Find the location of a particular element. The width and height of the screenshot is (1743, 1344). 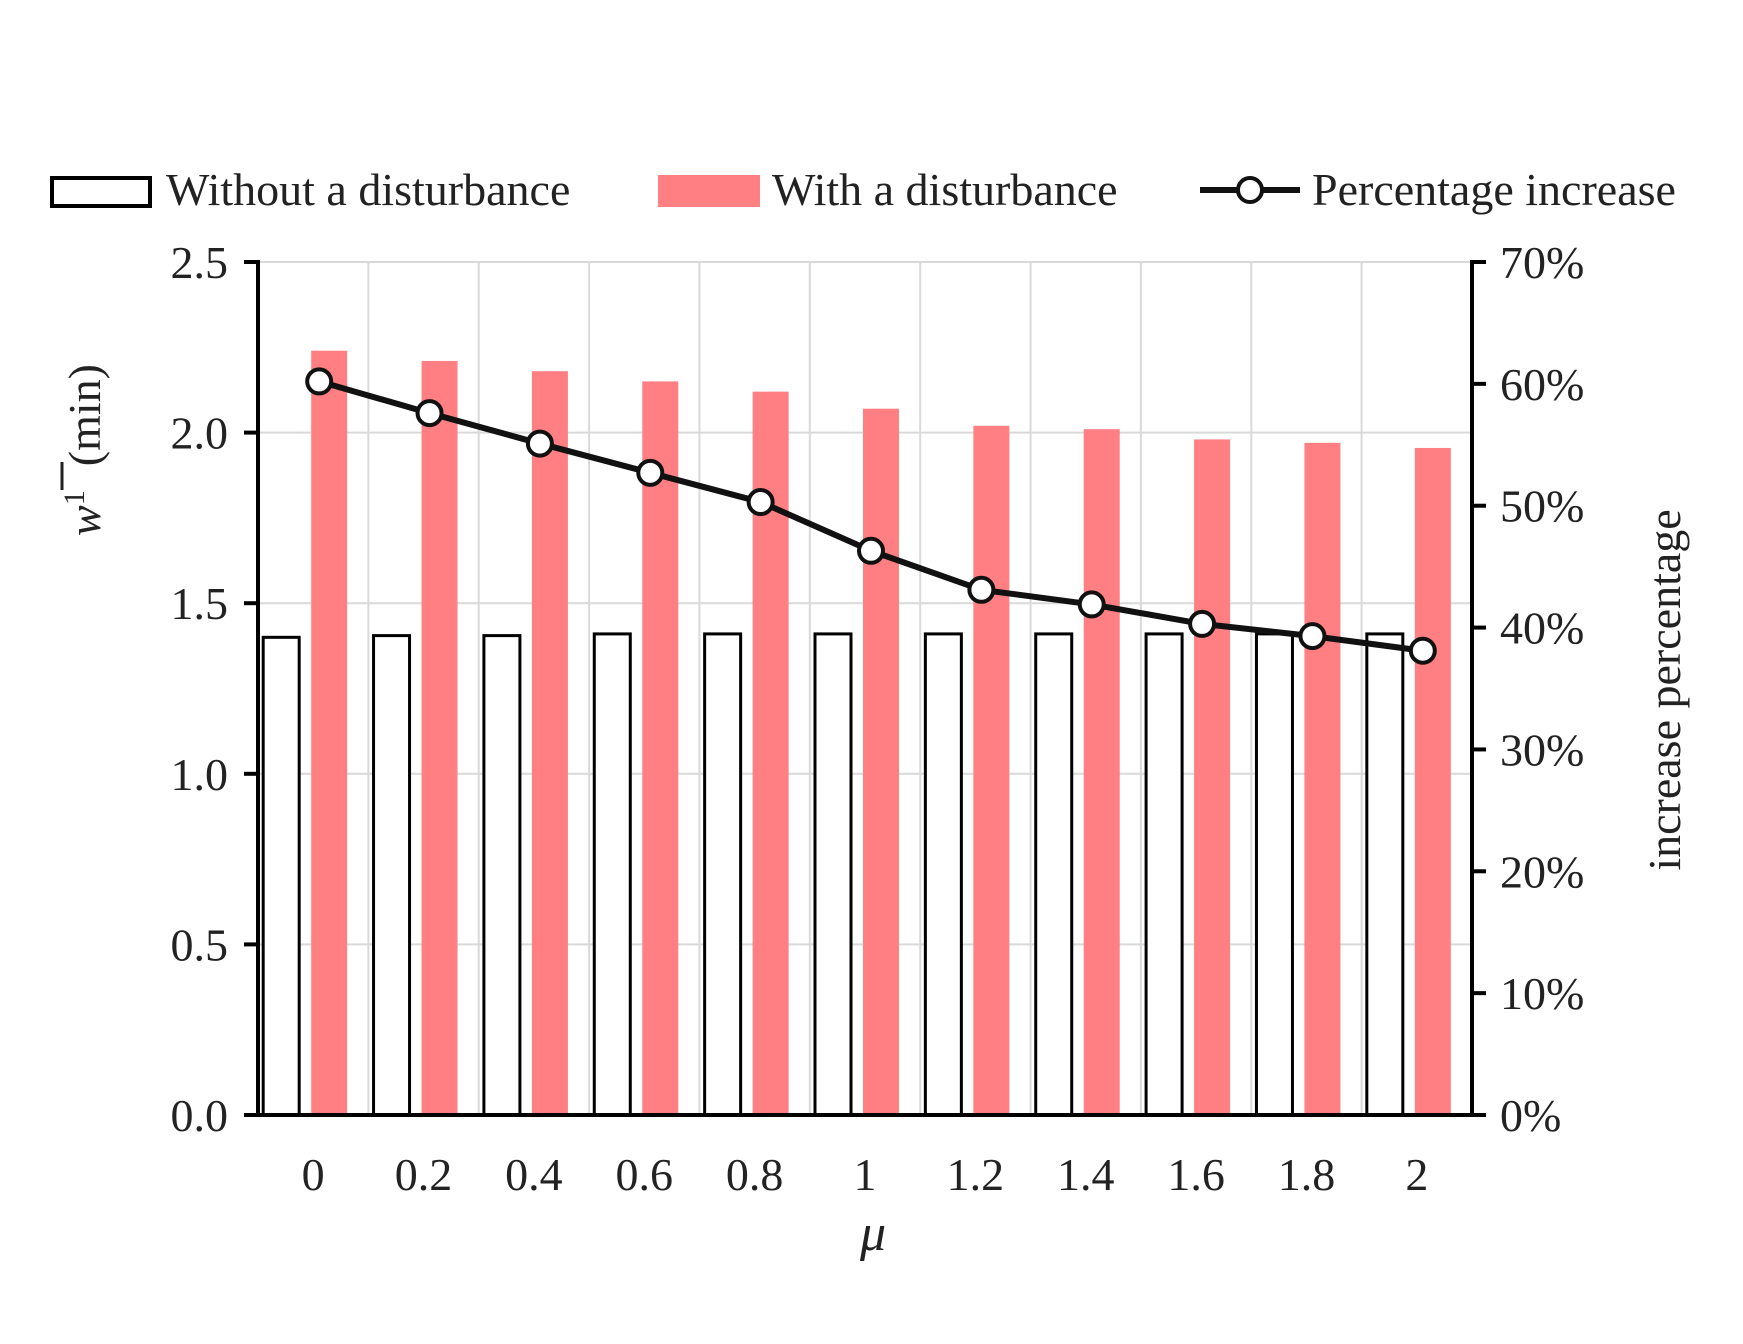

x-tick-label: 0.6 is located at coordinates (645, 1174).